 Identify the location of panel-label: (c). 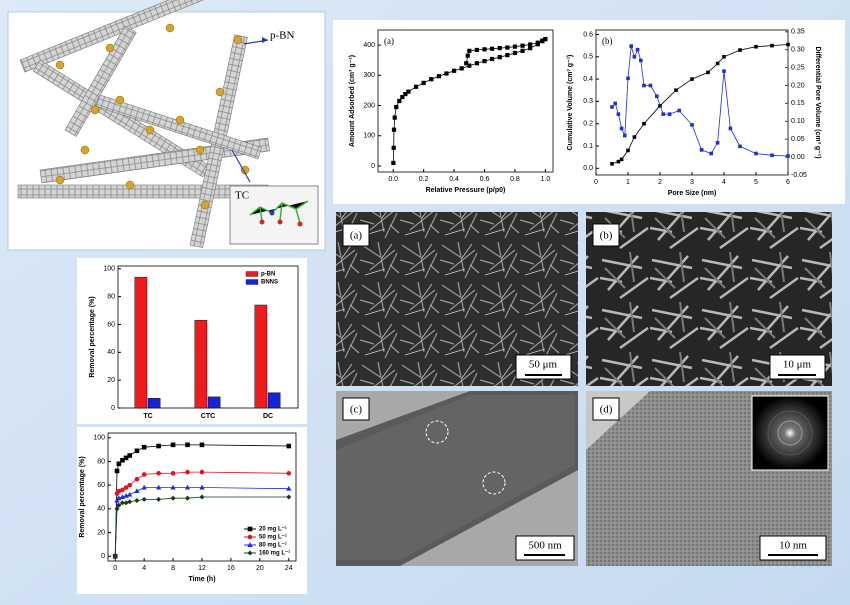
(356, 410).